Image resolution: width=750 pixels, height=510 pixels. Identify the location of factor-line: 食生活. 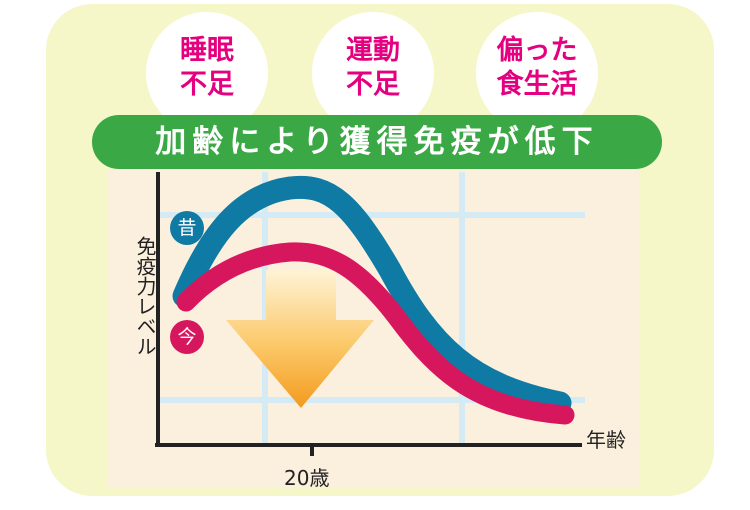
(537, 84).